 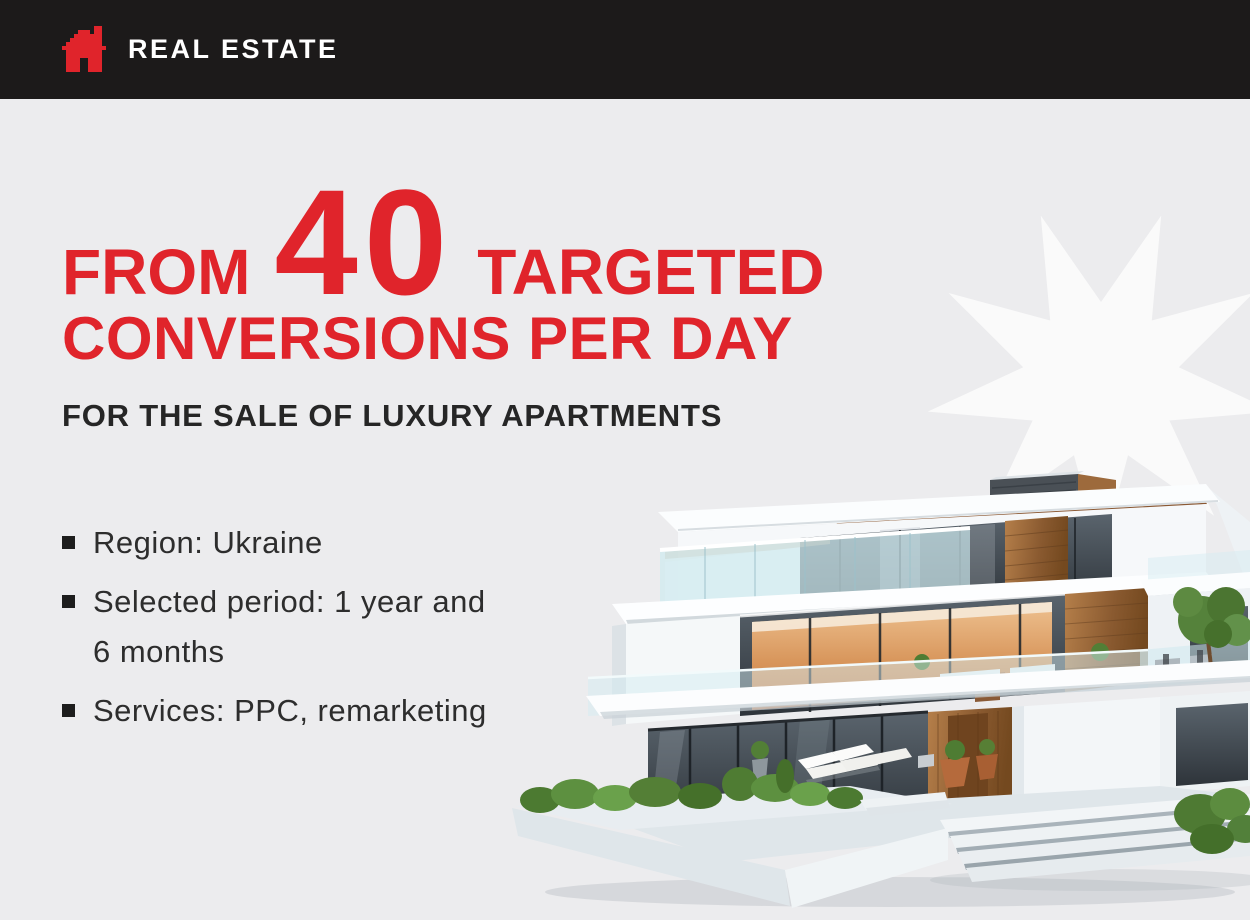 What do you see at coordinates (208, 542) in the screenshot?
I see `list-item-text: Region: Ukraine` at bounding box center [208, 542].